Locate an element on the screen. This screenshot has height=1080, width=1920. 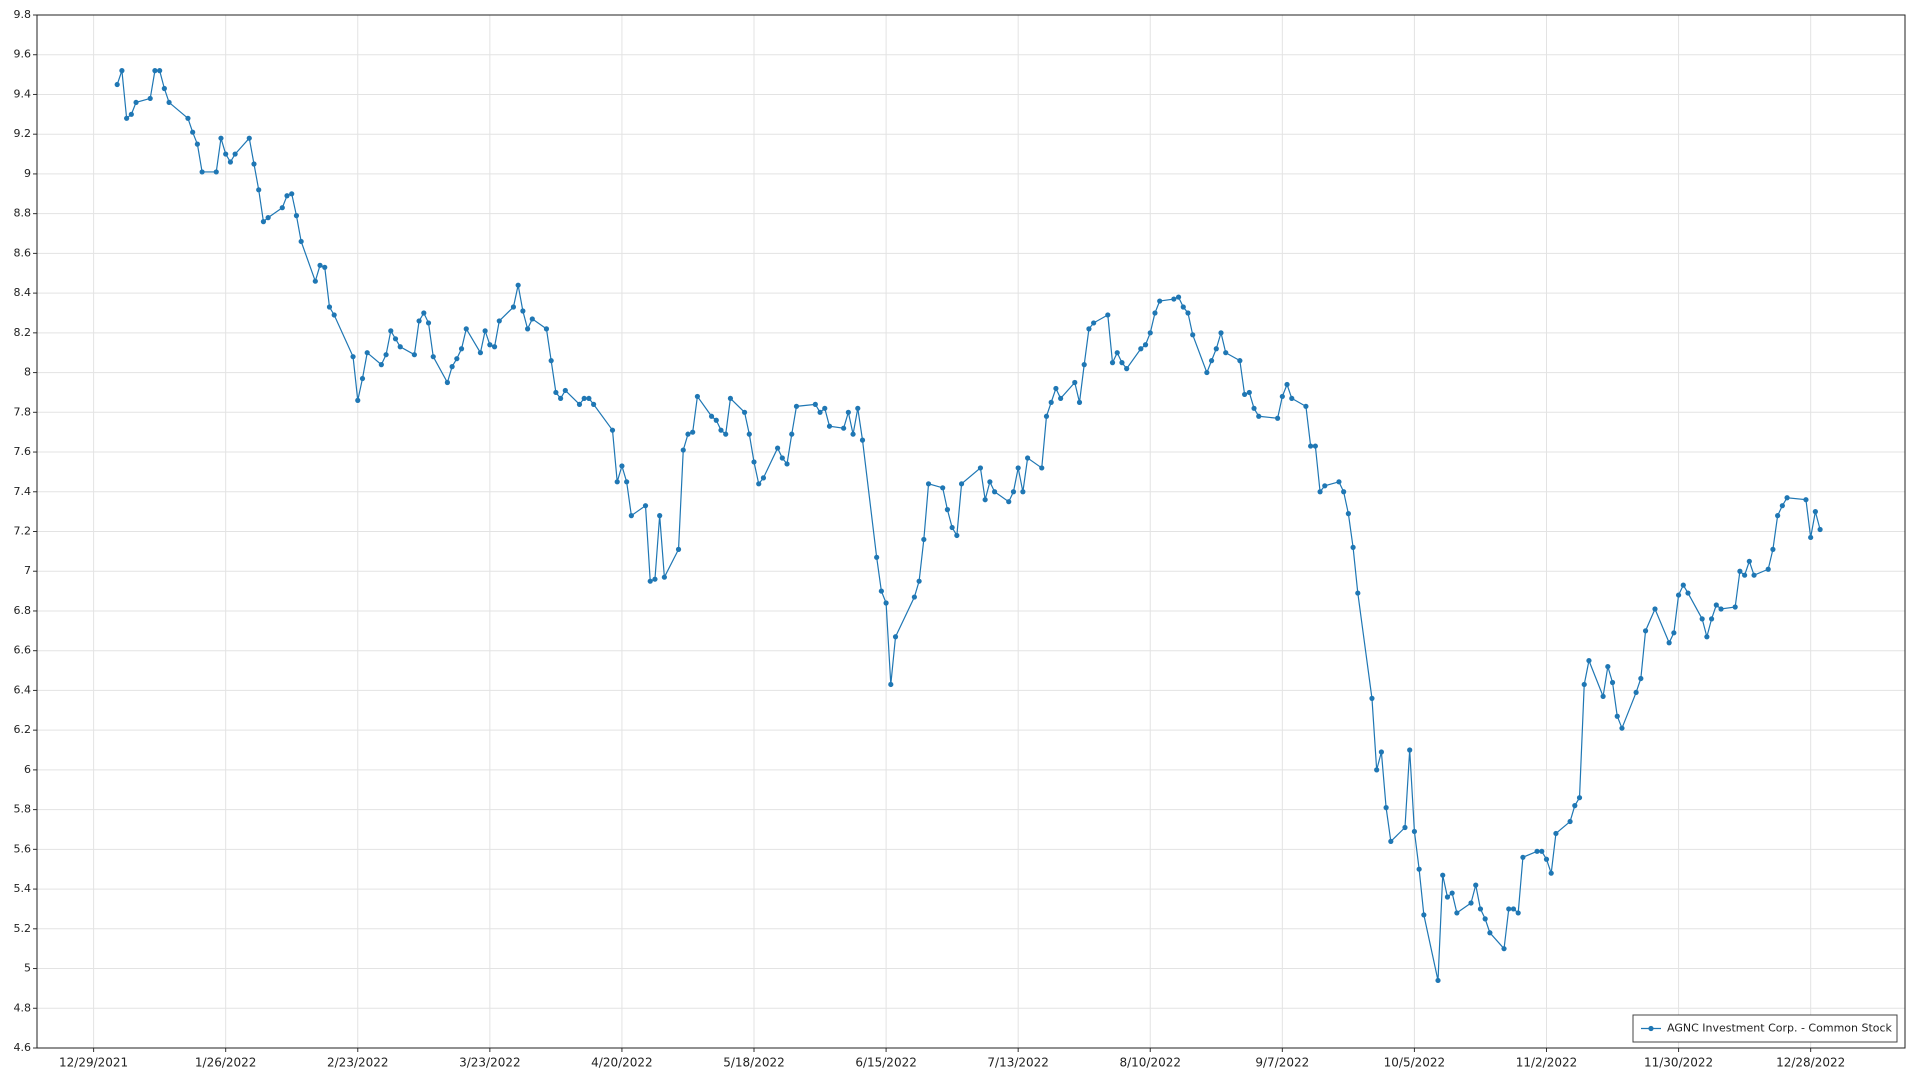
y-tick-label: 6 is located at coordinates (27, 769).